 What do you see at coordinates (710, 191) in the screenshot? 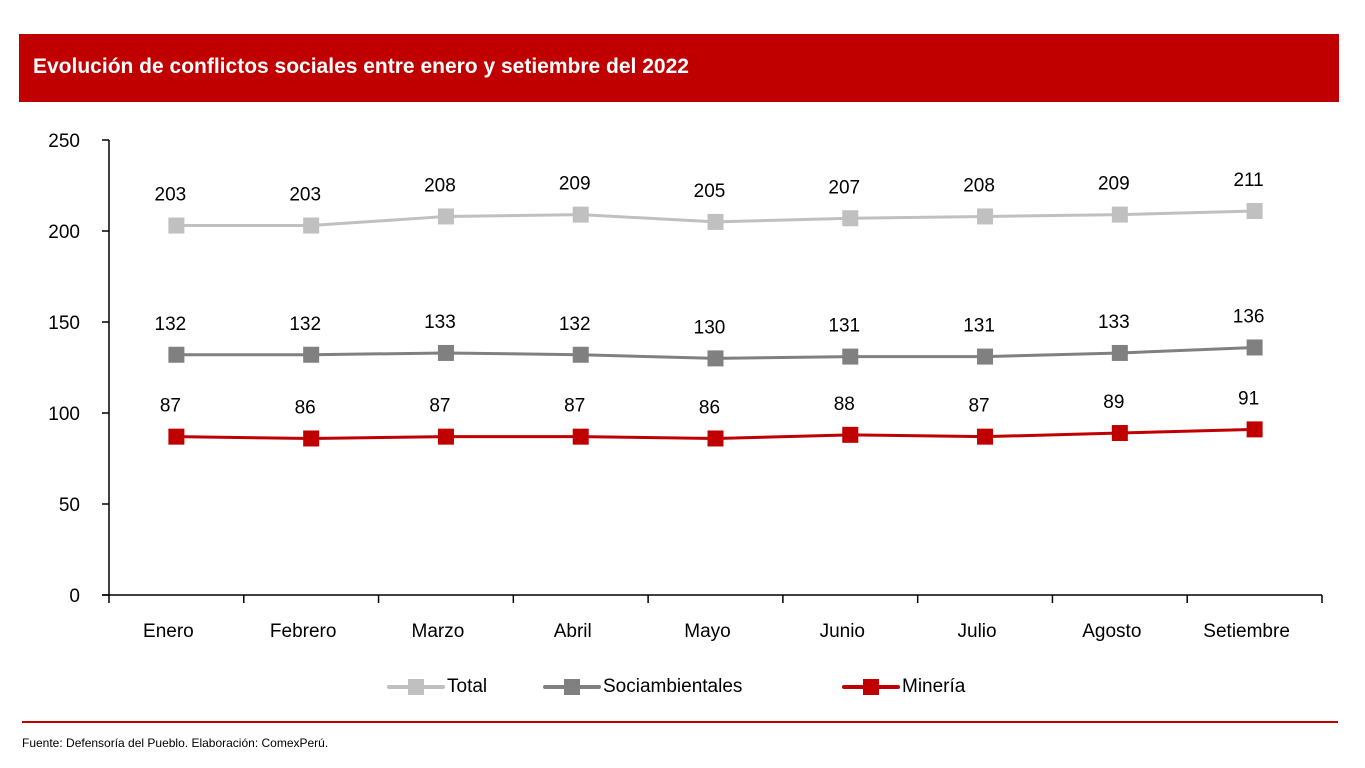
I see `data-label-total: 205` at bounding box center [710, 191].